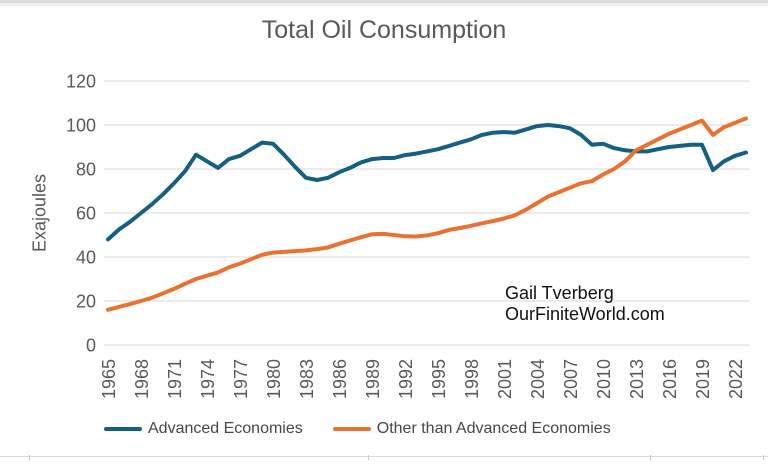 The width and height of the screenshot is (768, 465). I want to click on annotation-website: OurFiniteWorld.com, so click(585, 314).